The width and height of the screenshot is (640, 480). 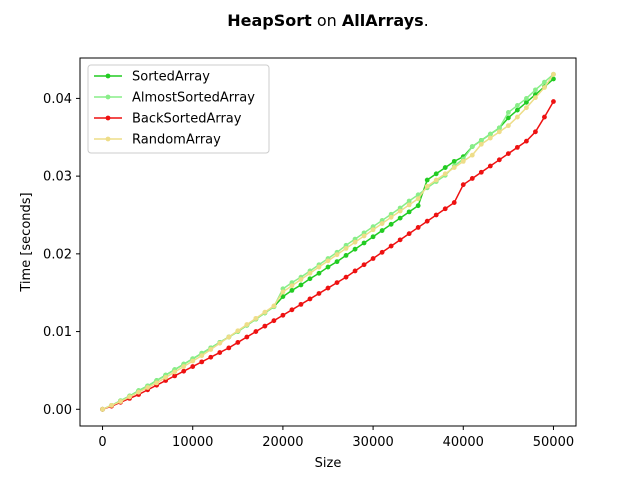 What do you see at coordinates (372, 442) in the screenshot?
I see `x-tick-label: 30000` at bounding box center [372, 442].